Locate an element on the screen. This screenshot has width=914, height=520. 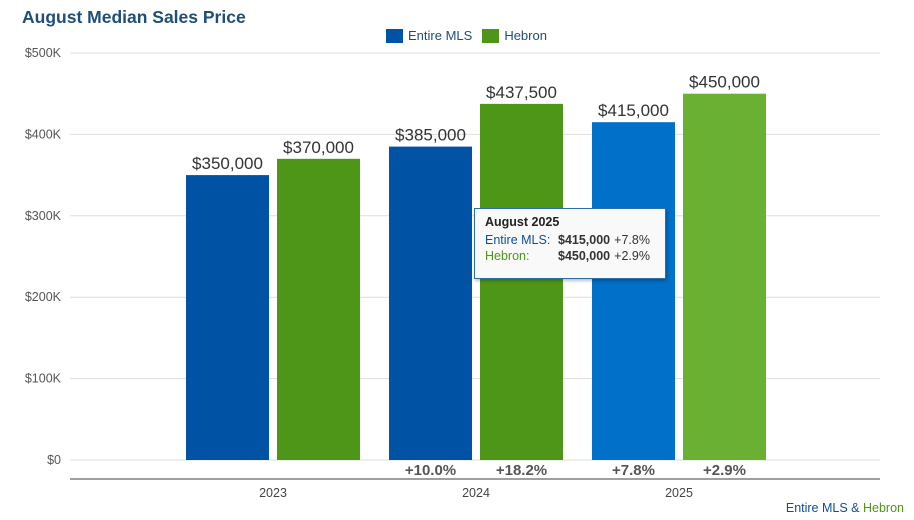
legend-label-entire-mls: Entire MLS is located at coordinates (440, 35).